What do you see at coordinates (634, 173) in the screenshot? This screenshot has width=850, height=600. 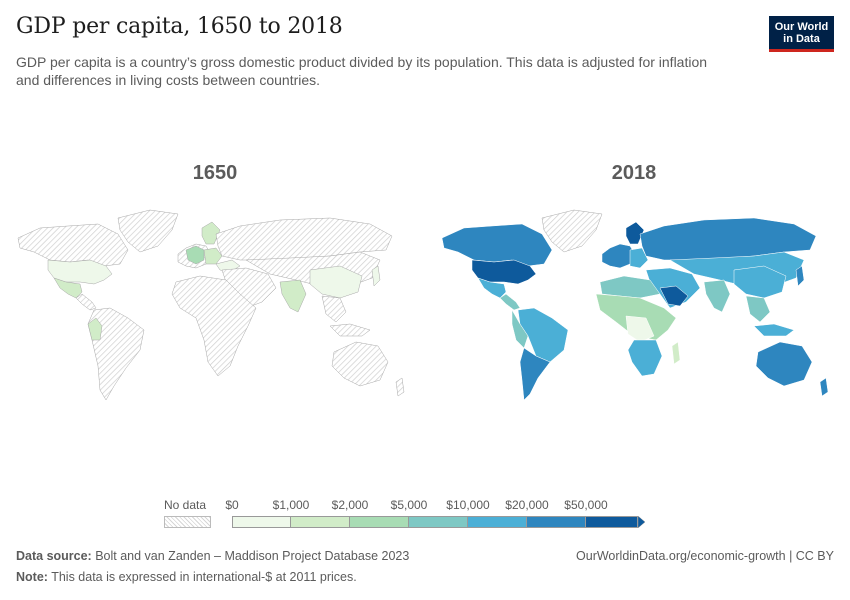 I see `map-title-2018: 2018` at bounding box center [634, 173].